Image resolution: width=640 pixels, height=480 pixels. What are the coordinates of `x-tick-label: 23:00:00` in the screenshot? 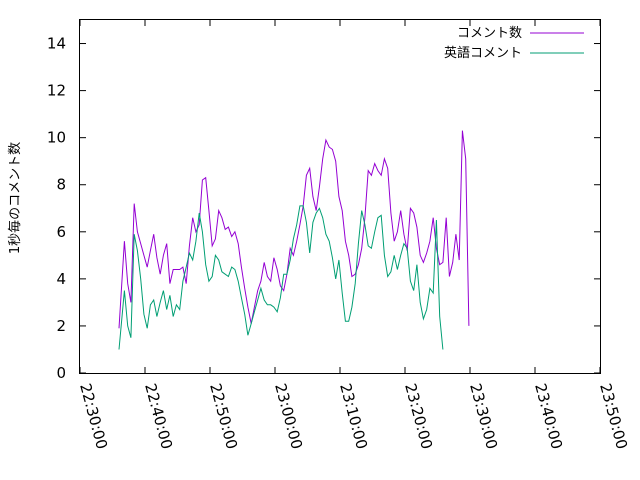 It's located at (288, 416).